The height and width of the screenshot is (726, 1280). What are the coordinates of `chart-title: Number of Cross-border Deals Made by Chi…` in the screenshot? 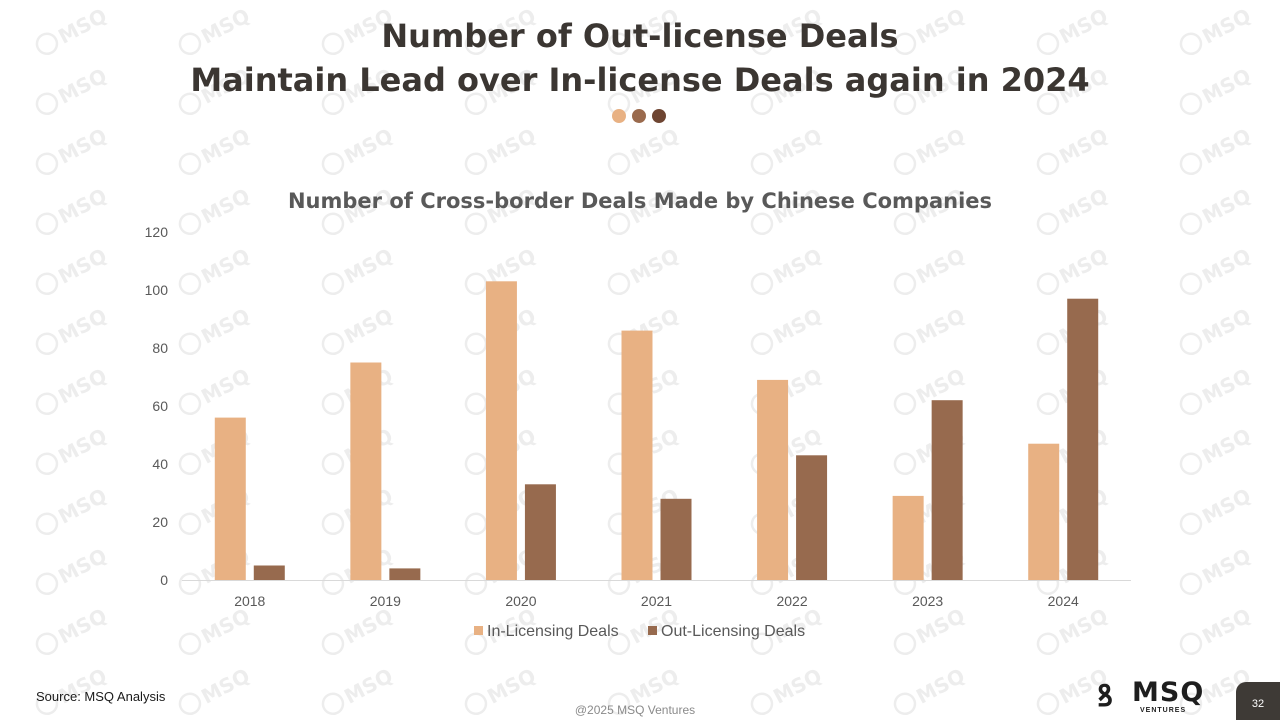 It's located at (640, 201).